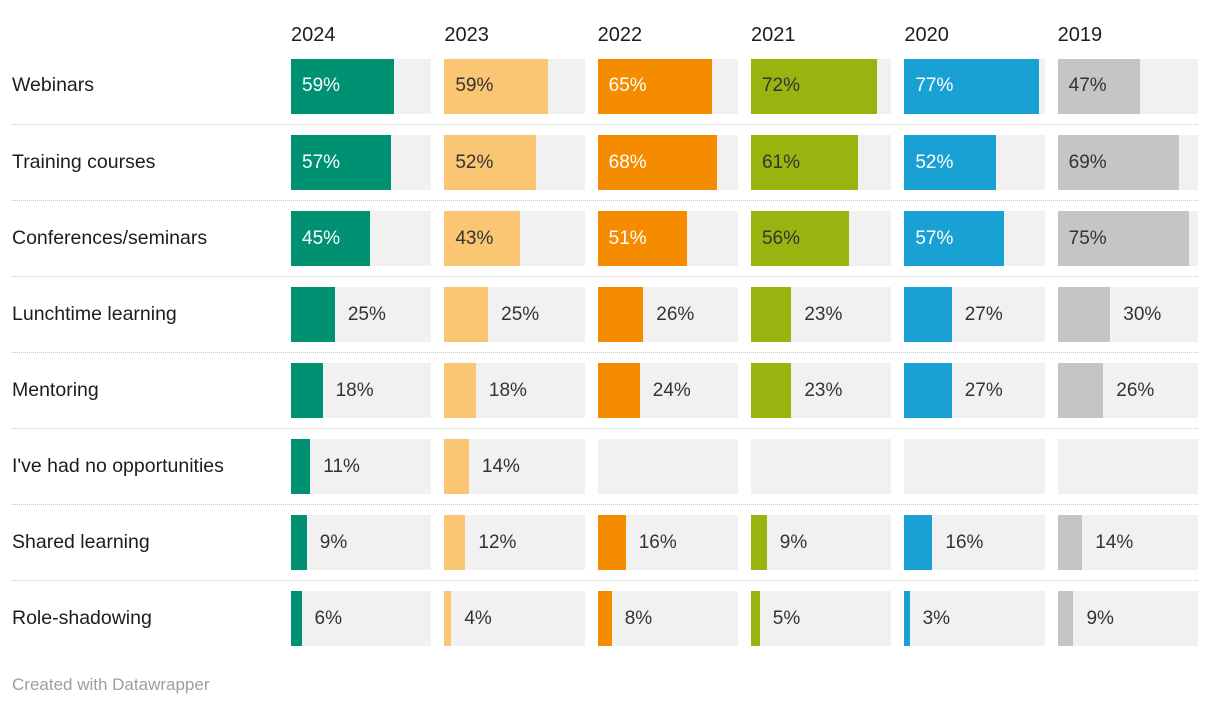 The image size is (1220, 710). Describe the element at coordinates (821, 542) in the screenshot. I see `bar-cell-2021: 9%` at that location.